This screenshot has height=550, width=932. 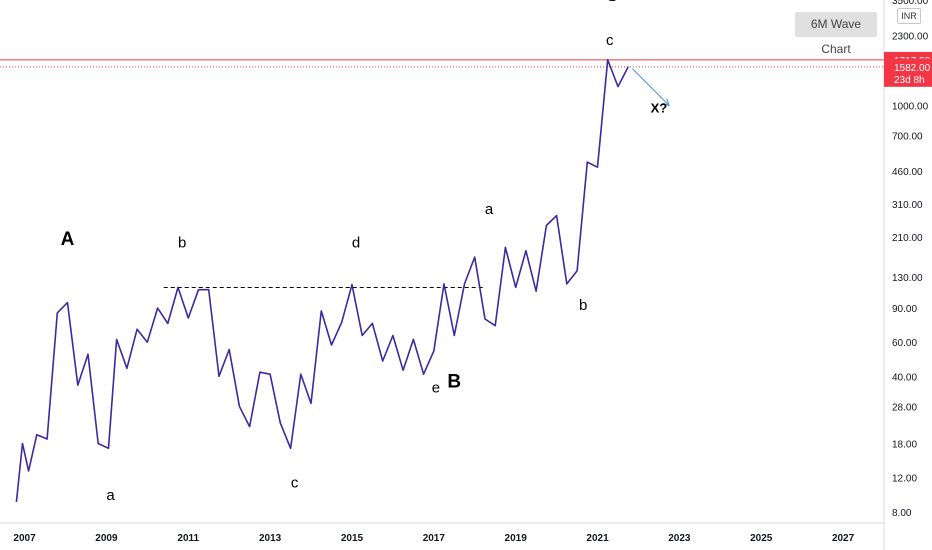 What do you see at coordinates (904, 407) in the screenshot?
I see `y-tick-label: 28.00` at bounding box center [904, 407].